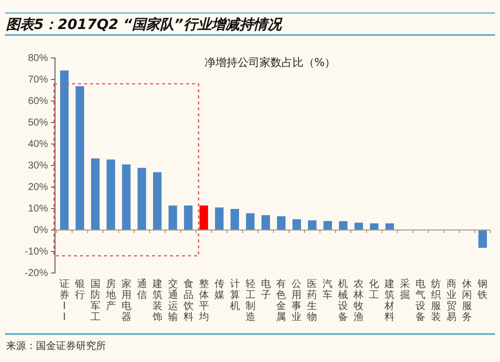  Describe the element at coordinates (64, 300) in the screenshot. I see `x-tick-label: 证券II` at that location.